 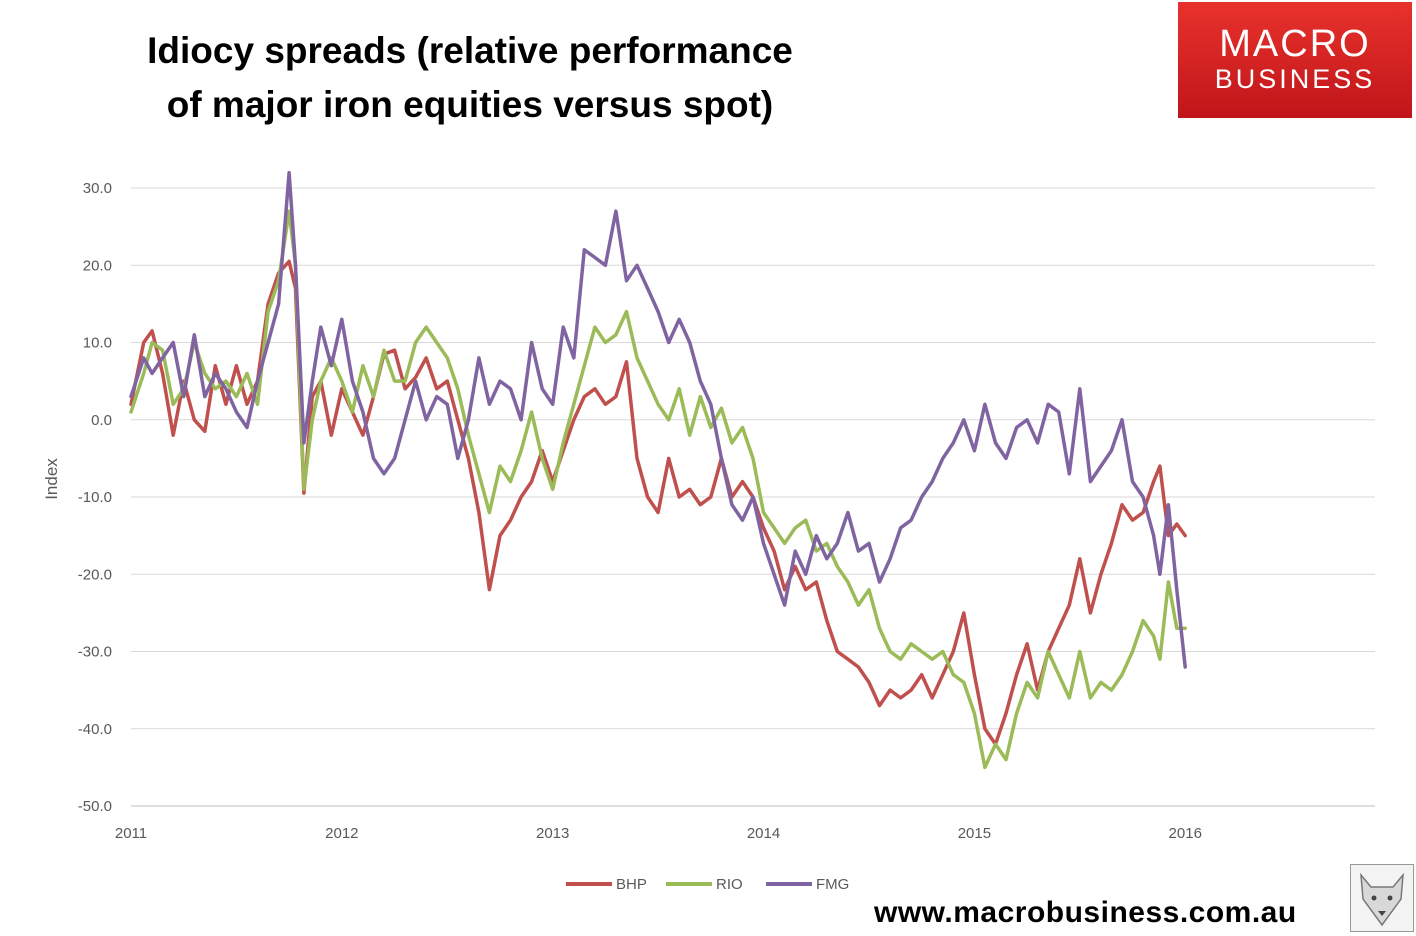 What do you see at coordinates (974, 833) in the screenshot?
I see `x-tick-label: 2015` at bounding box center [974, 833].